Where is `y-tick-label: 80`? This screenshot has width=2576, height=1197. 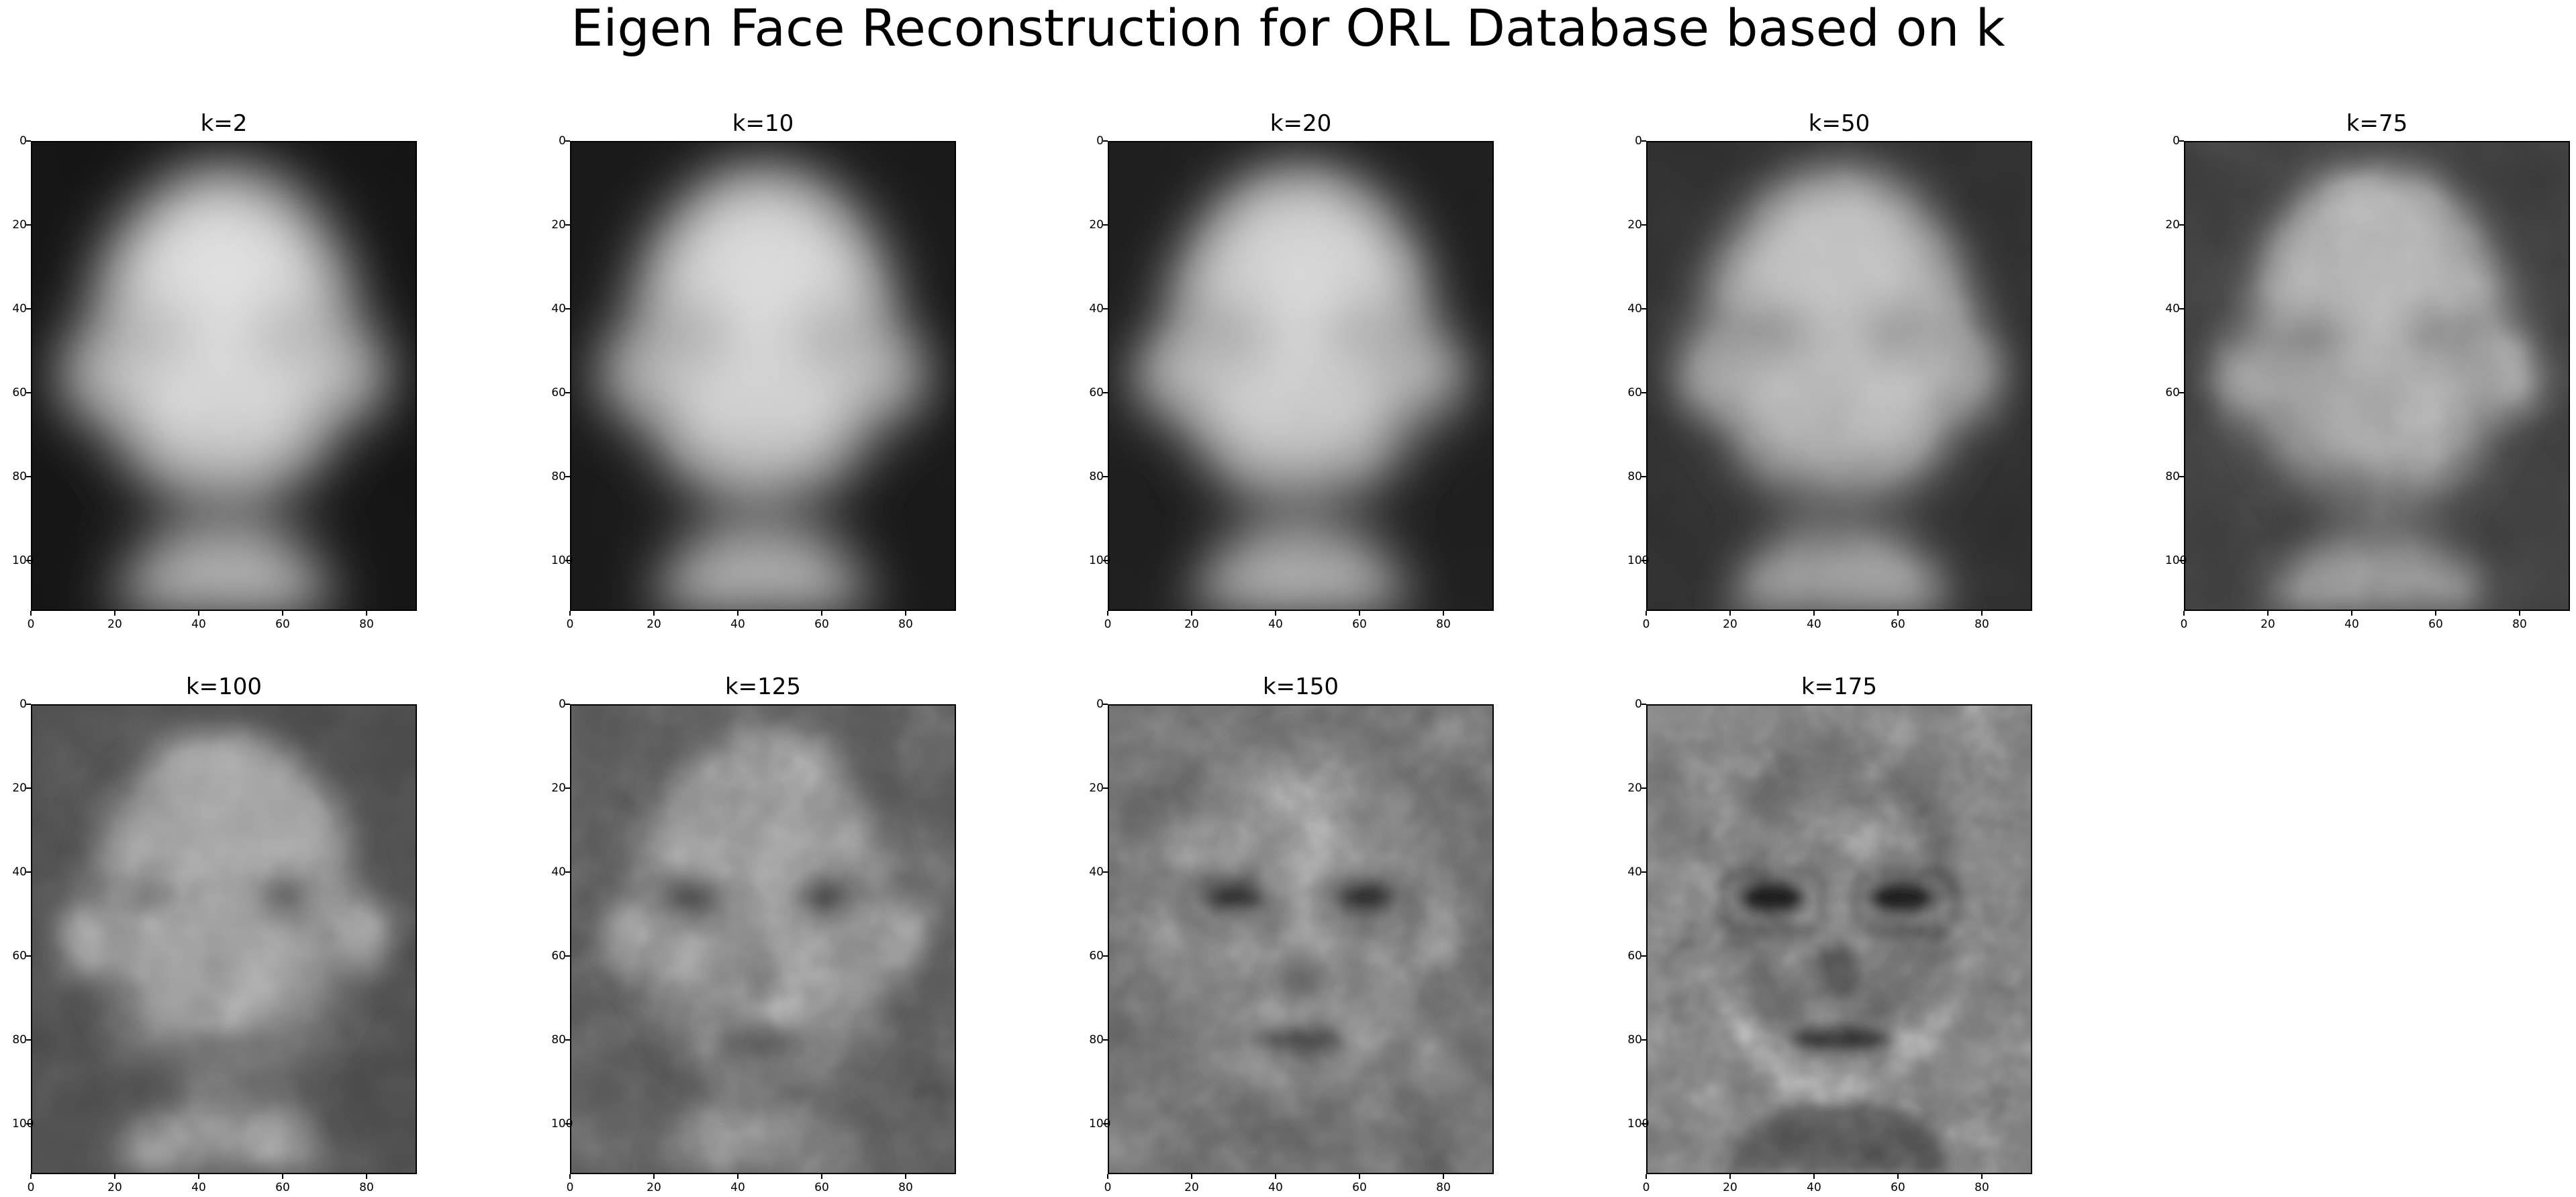
y-tick-label: 80 is located at coordinates (1634, 476).